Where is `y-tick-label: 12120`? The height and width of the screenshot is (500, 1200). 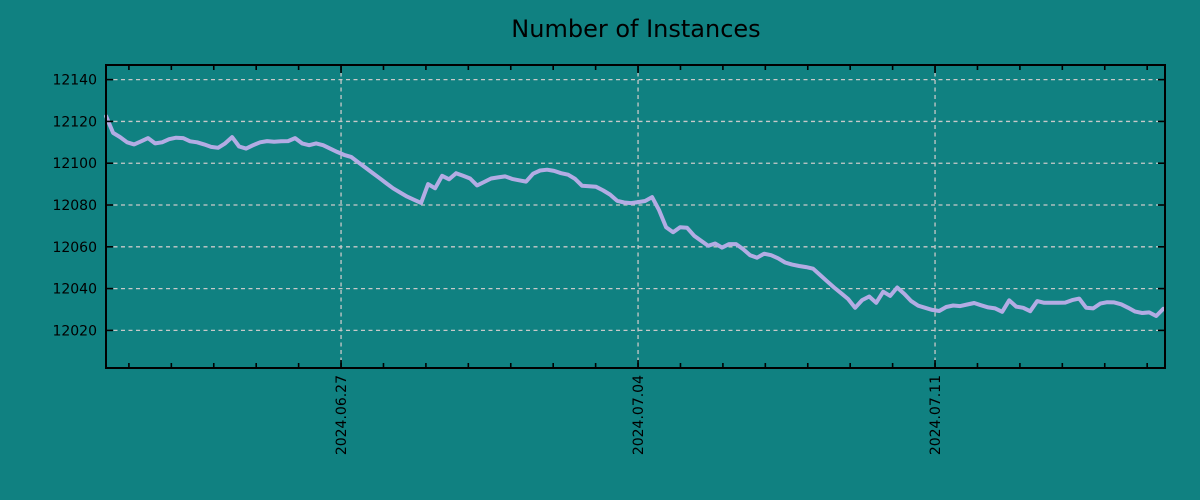
y-tick-label: 12120 is located at coordinates (74, 122).